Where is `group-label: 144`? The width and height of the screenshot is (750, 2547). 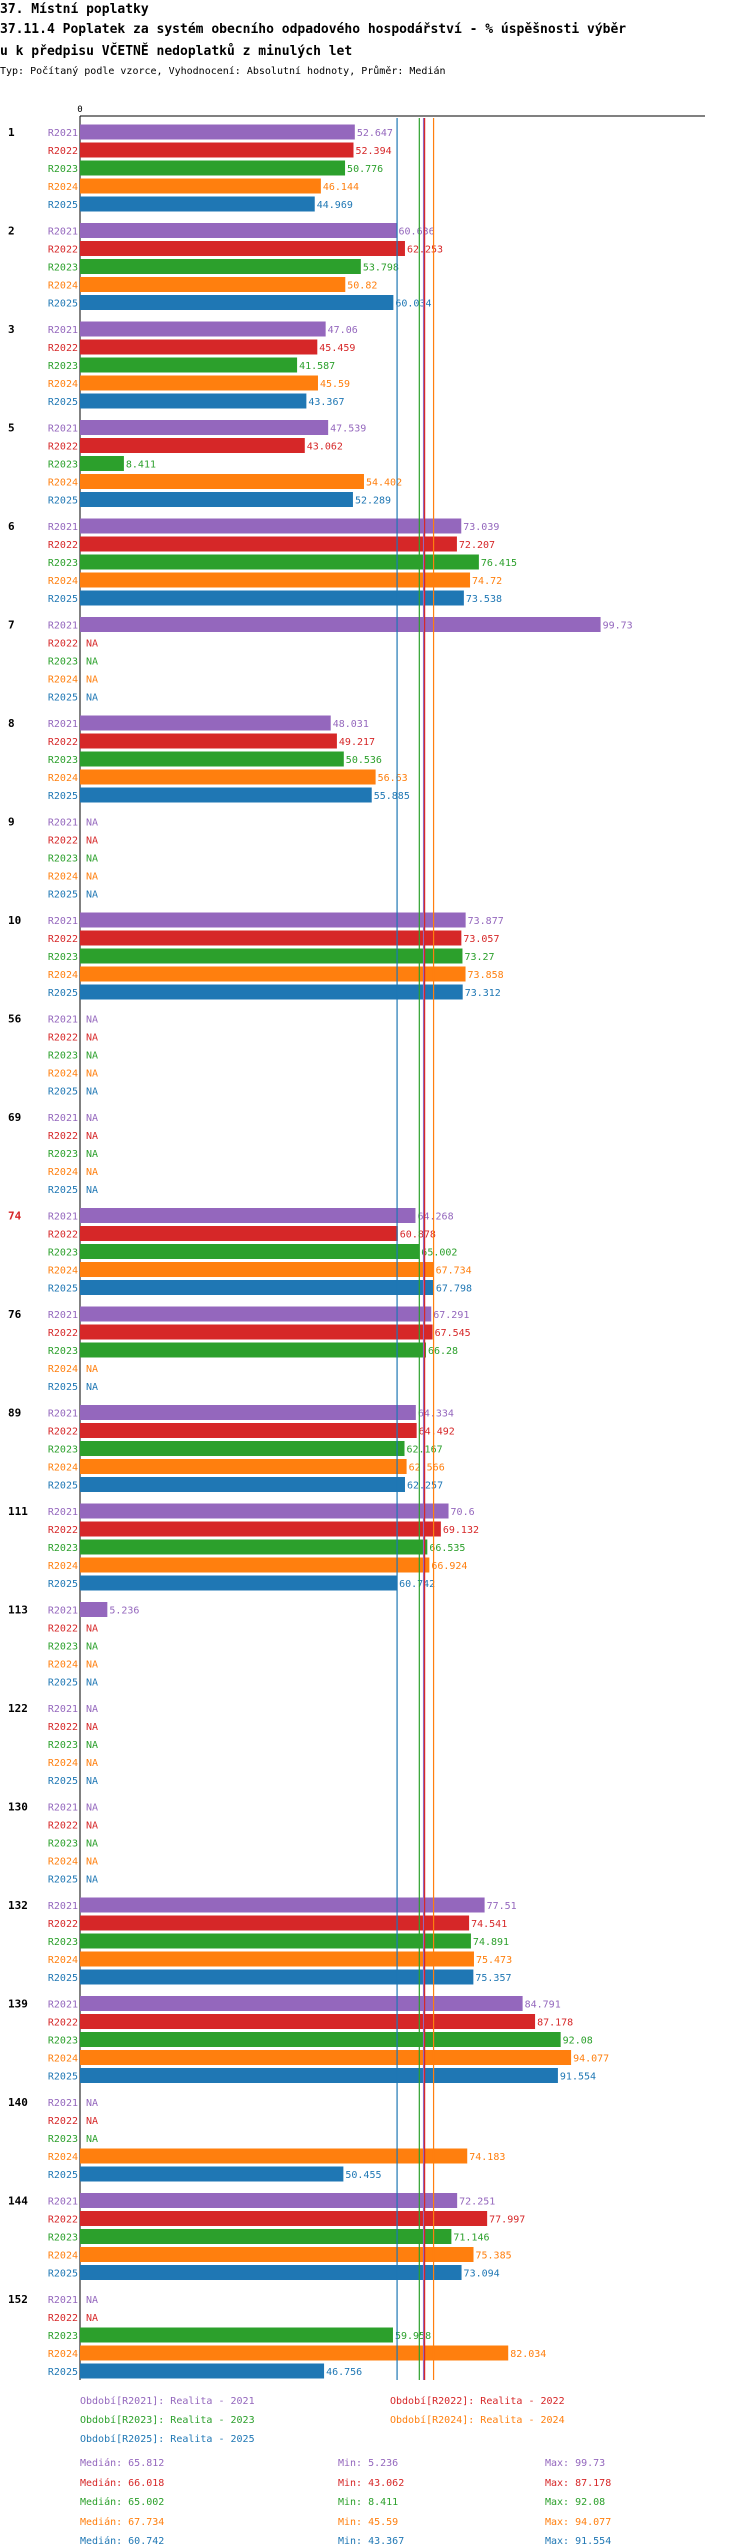 group-label: 144 is located at coordinates (18, 2201).